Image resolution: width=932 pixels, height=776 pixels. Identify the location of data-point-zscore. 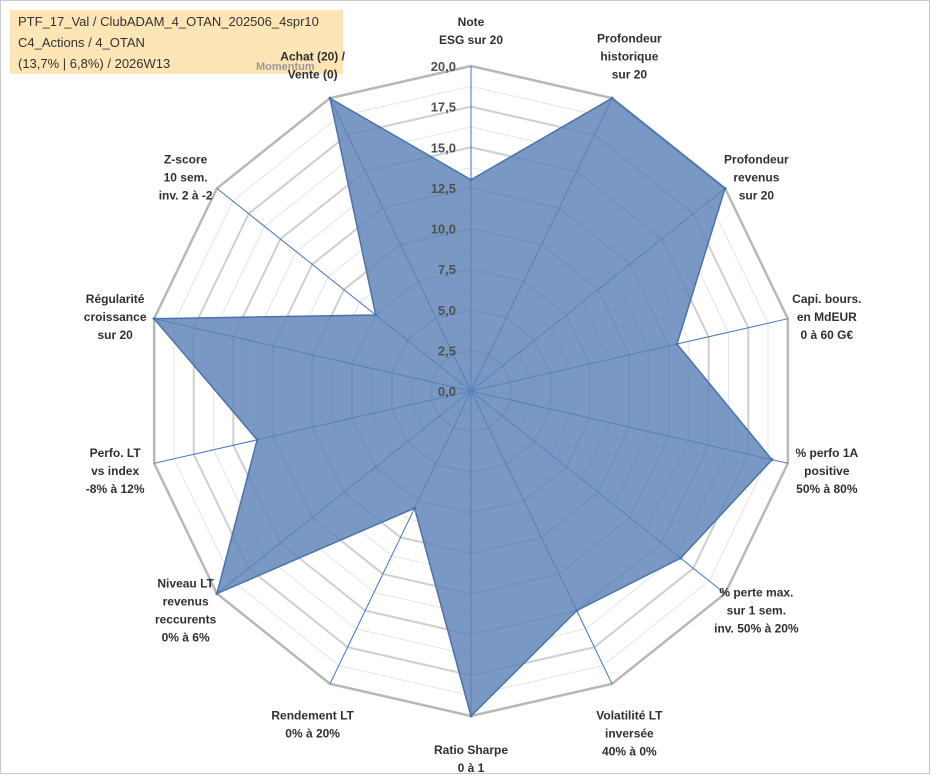
(376, 315).